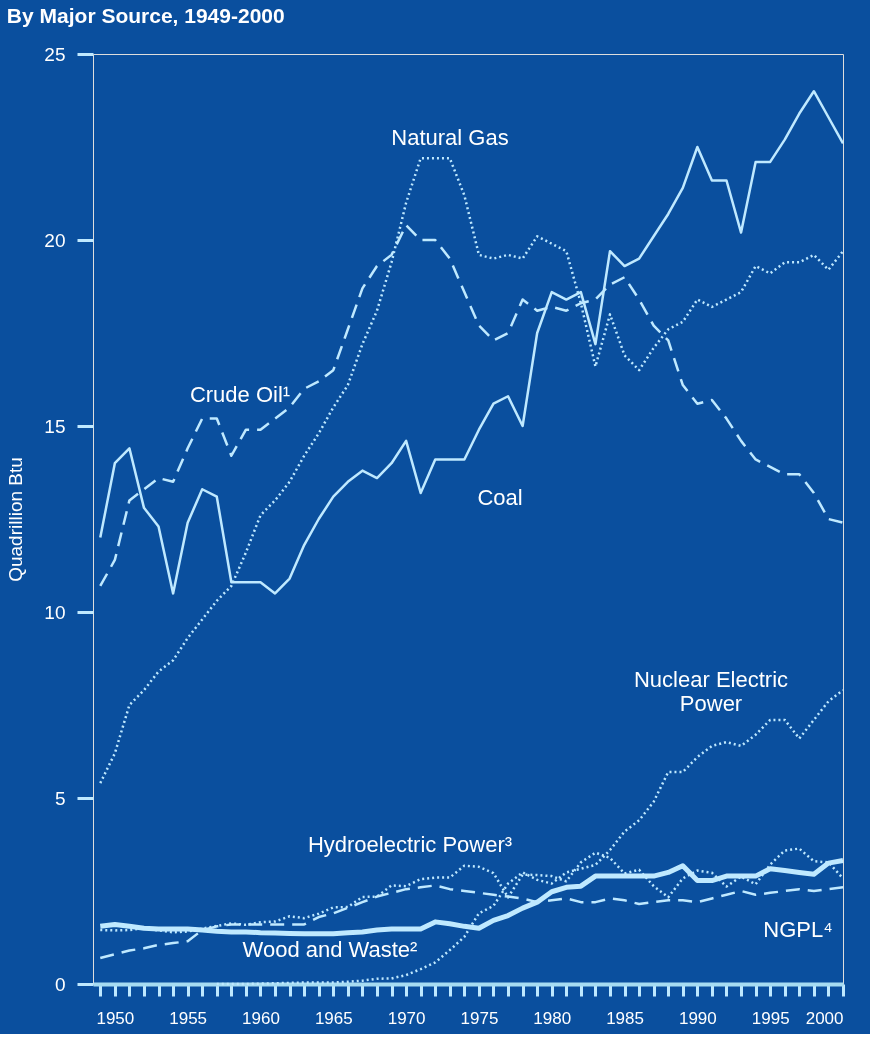 Image resolution: width=880 pixels, height=1044 pixels. Describe the element at coordinates (240, 394) in the screenshot. I see `series-label: Crude Oil¹` at that location.